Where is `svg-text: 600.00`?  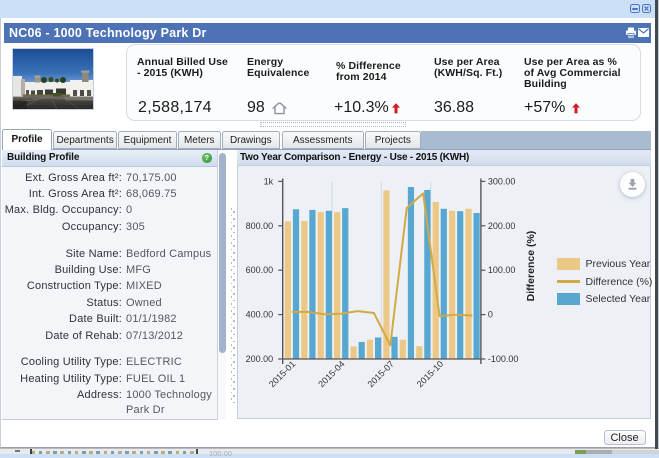 svg-text: 600.00 is located at coordinates (259, 270).